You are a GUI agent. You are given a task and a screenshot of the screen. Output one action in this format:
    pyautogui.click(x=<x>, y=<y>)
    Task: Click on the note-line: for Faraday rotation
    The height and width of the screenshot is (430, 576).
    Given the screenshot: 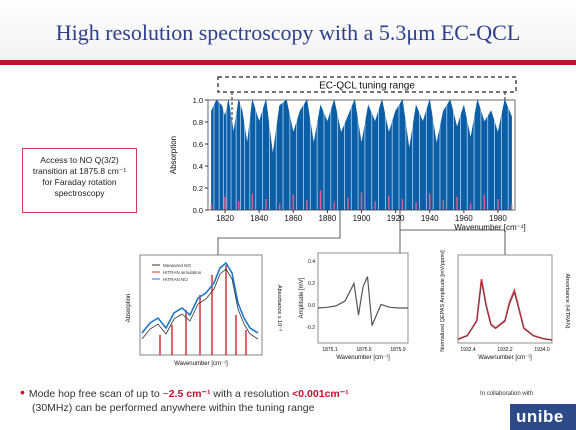 What is the action you would take?
    pyautogui.click(x=79, y=182)
    